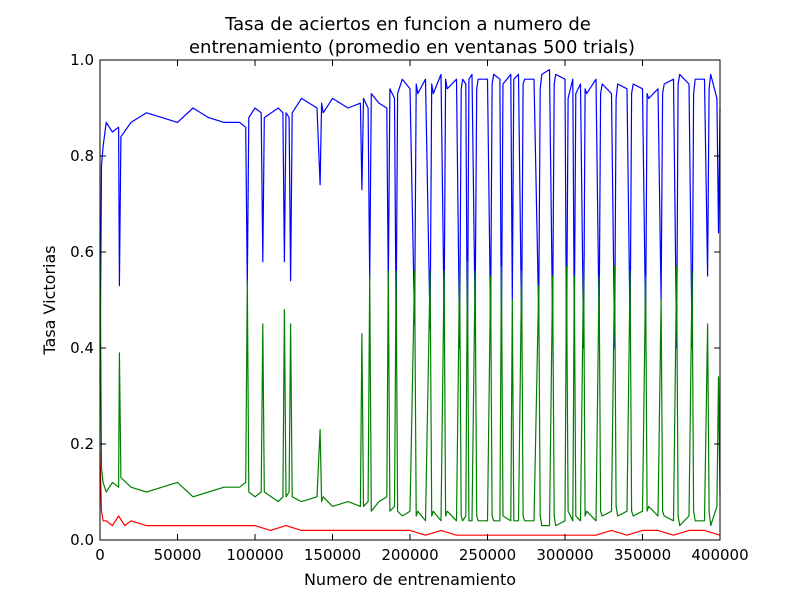 The height and width of the screenshot is (600, 800). Describe the element at coordinates (82, 540) in the screenshot. I see `y-tick-label: 0.0` at that location.